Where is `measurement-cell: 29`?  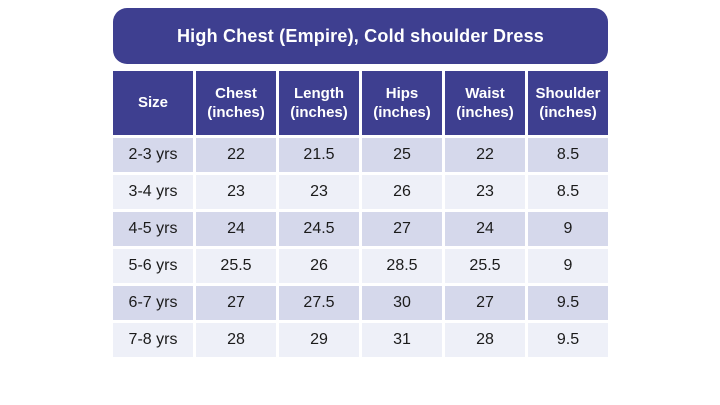 measurement-cell: 29 is located at coordinates (319, 340).